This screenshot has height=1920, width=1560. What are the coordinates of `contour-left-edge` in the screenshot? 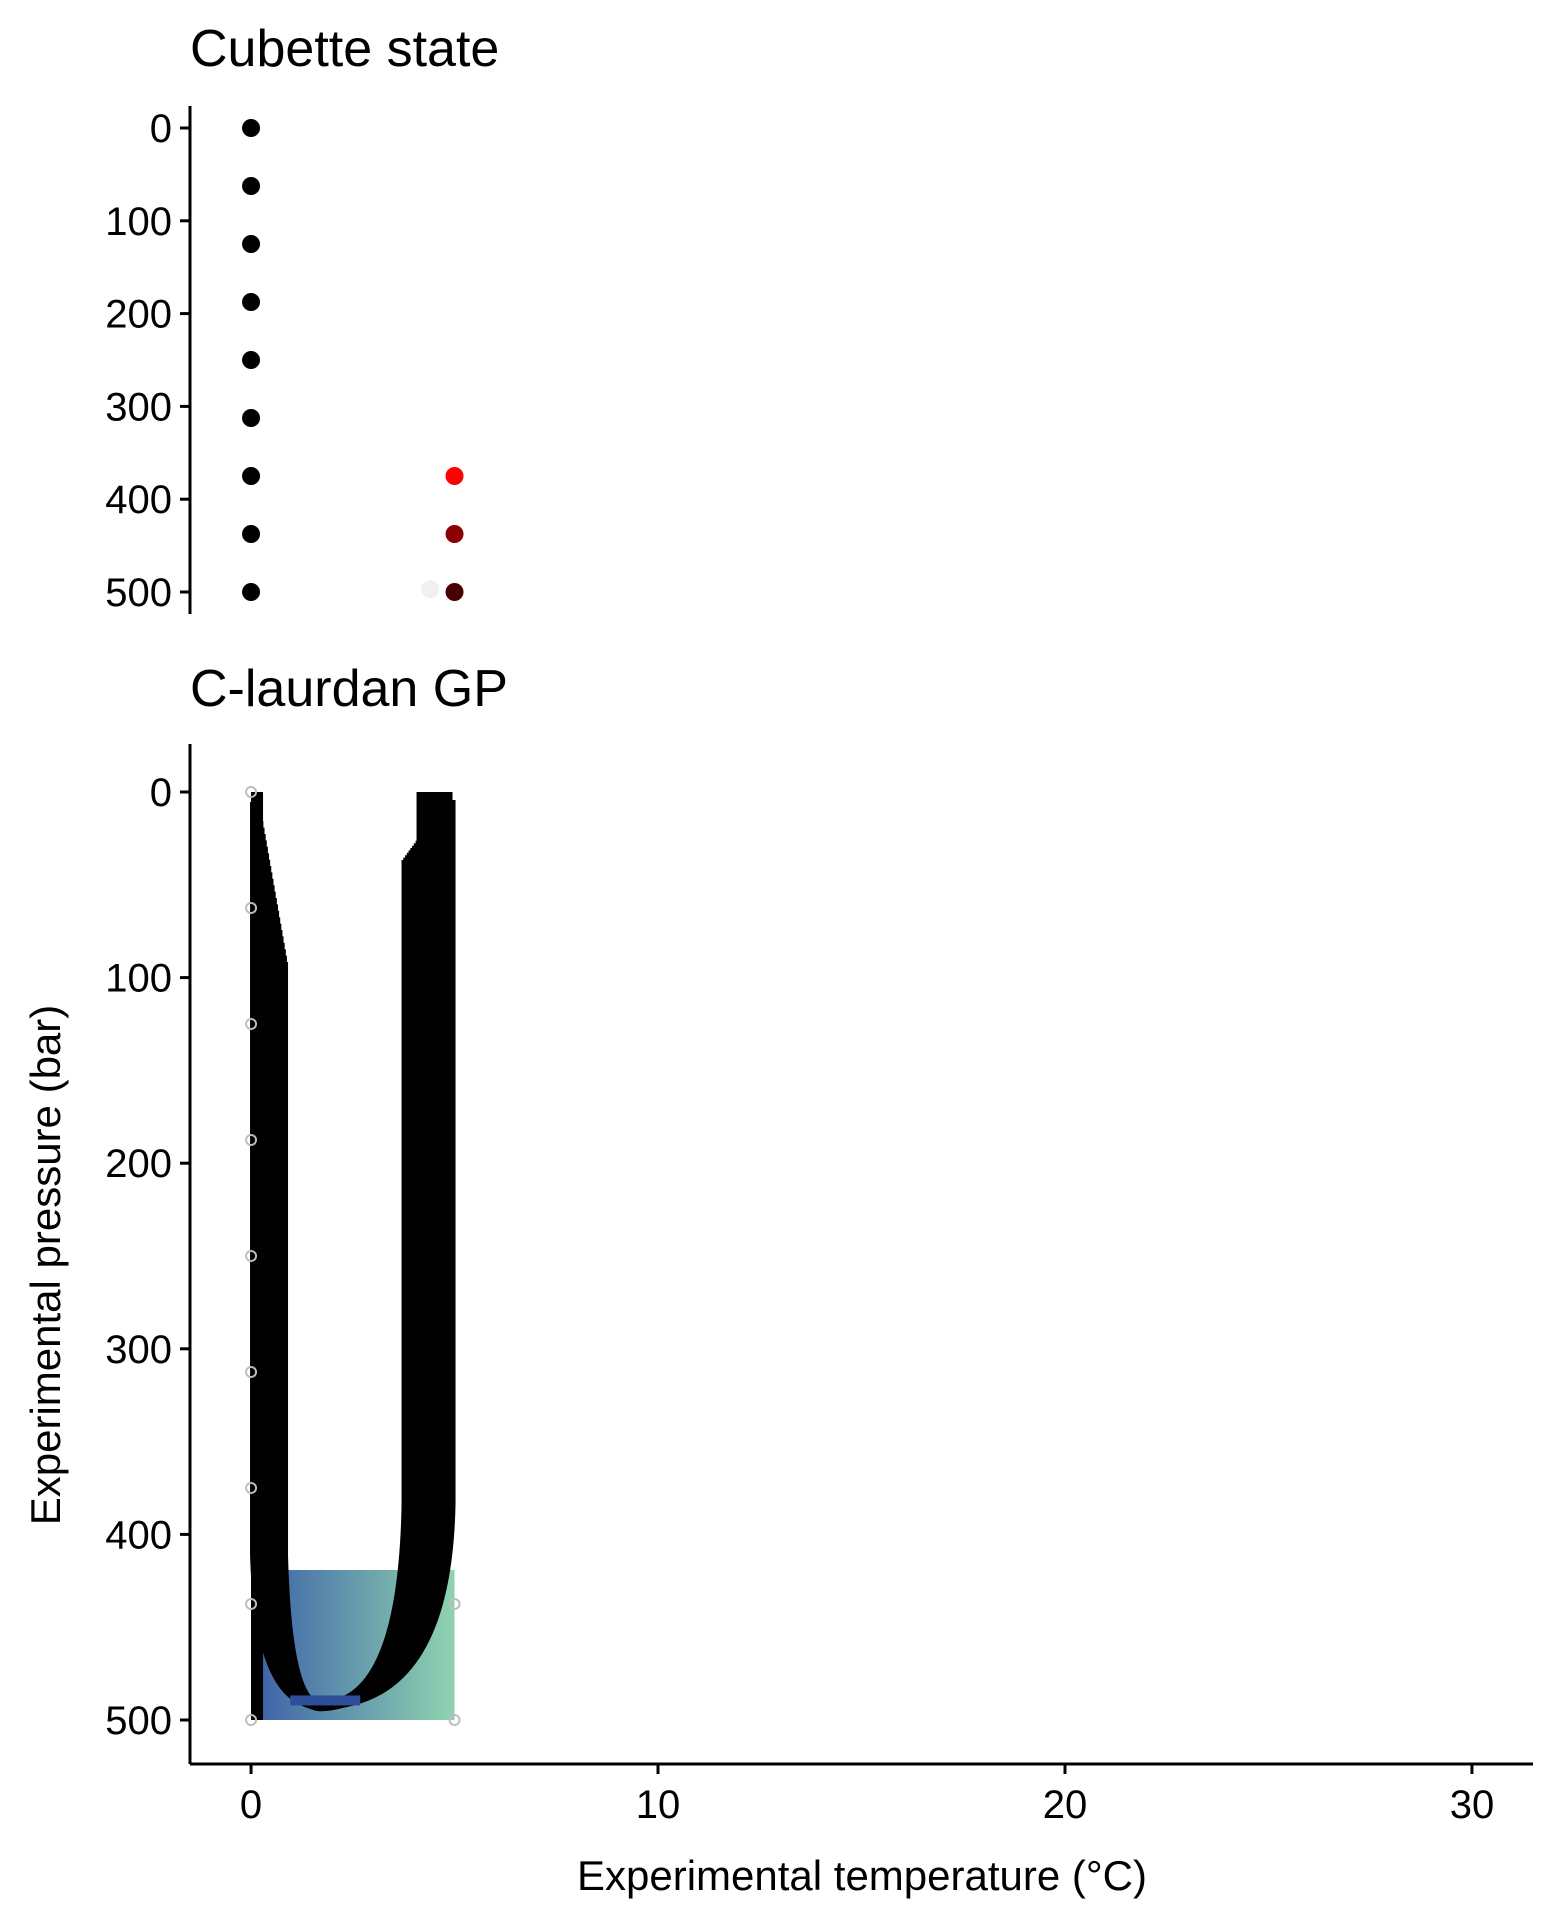 It's located at (257, 1256).